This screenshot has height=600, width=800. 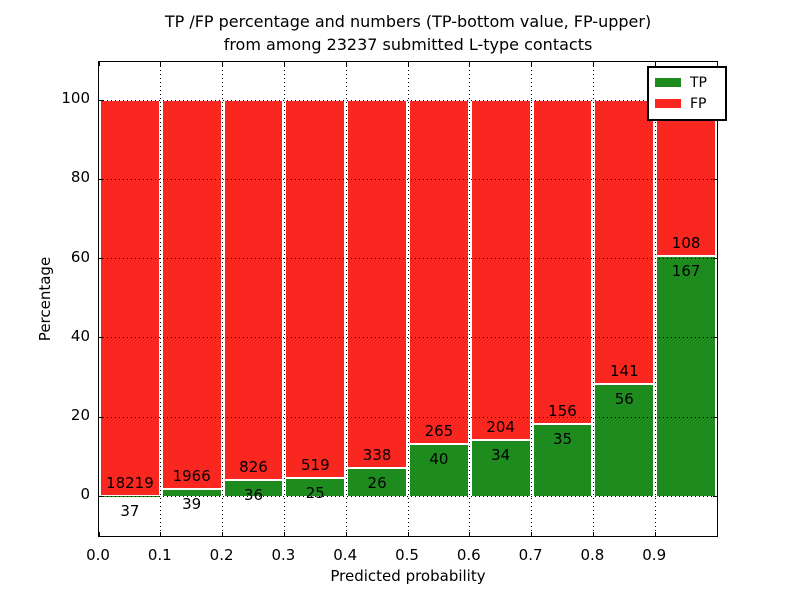 I want to click on tp-count-label: 36, so click(x=253, y=494).